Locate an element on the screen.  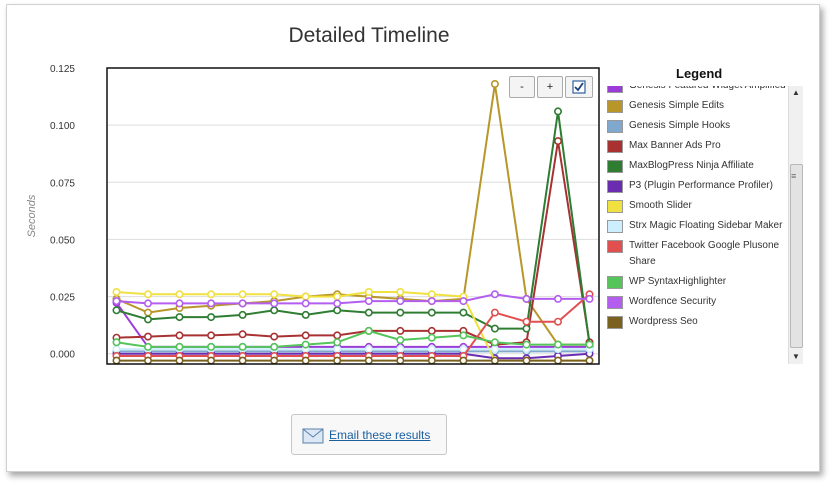
legend-item: P3 (Plugin Performance Profiler) is located at coordinates (693, 186).